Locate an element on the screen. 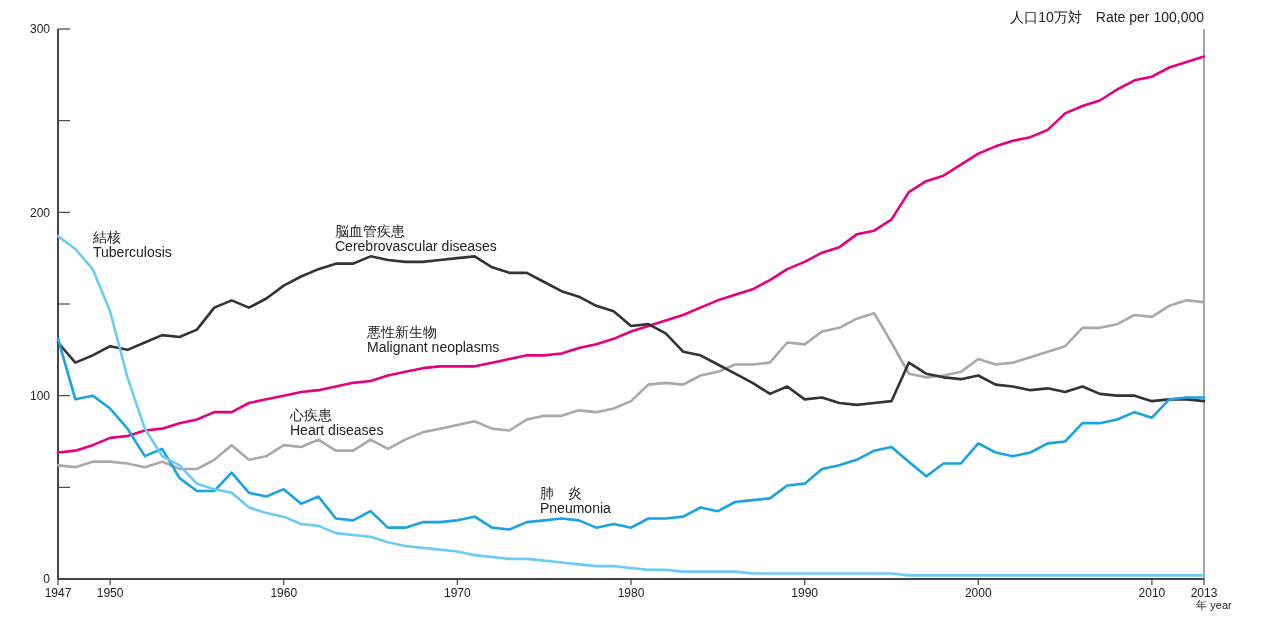 The image size is (1261, 619). x-tick-label: 1950 is located at coordinates (110, 593).